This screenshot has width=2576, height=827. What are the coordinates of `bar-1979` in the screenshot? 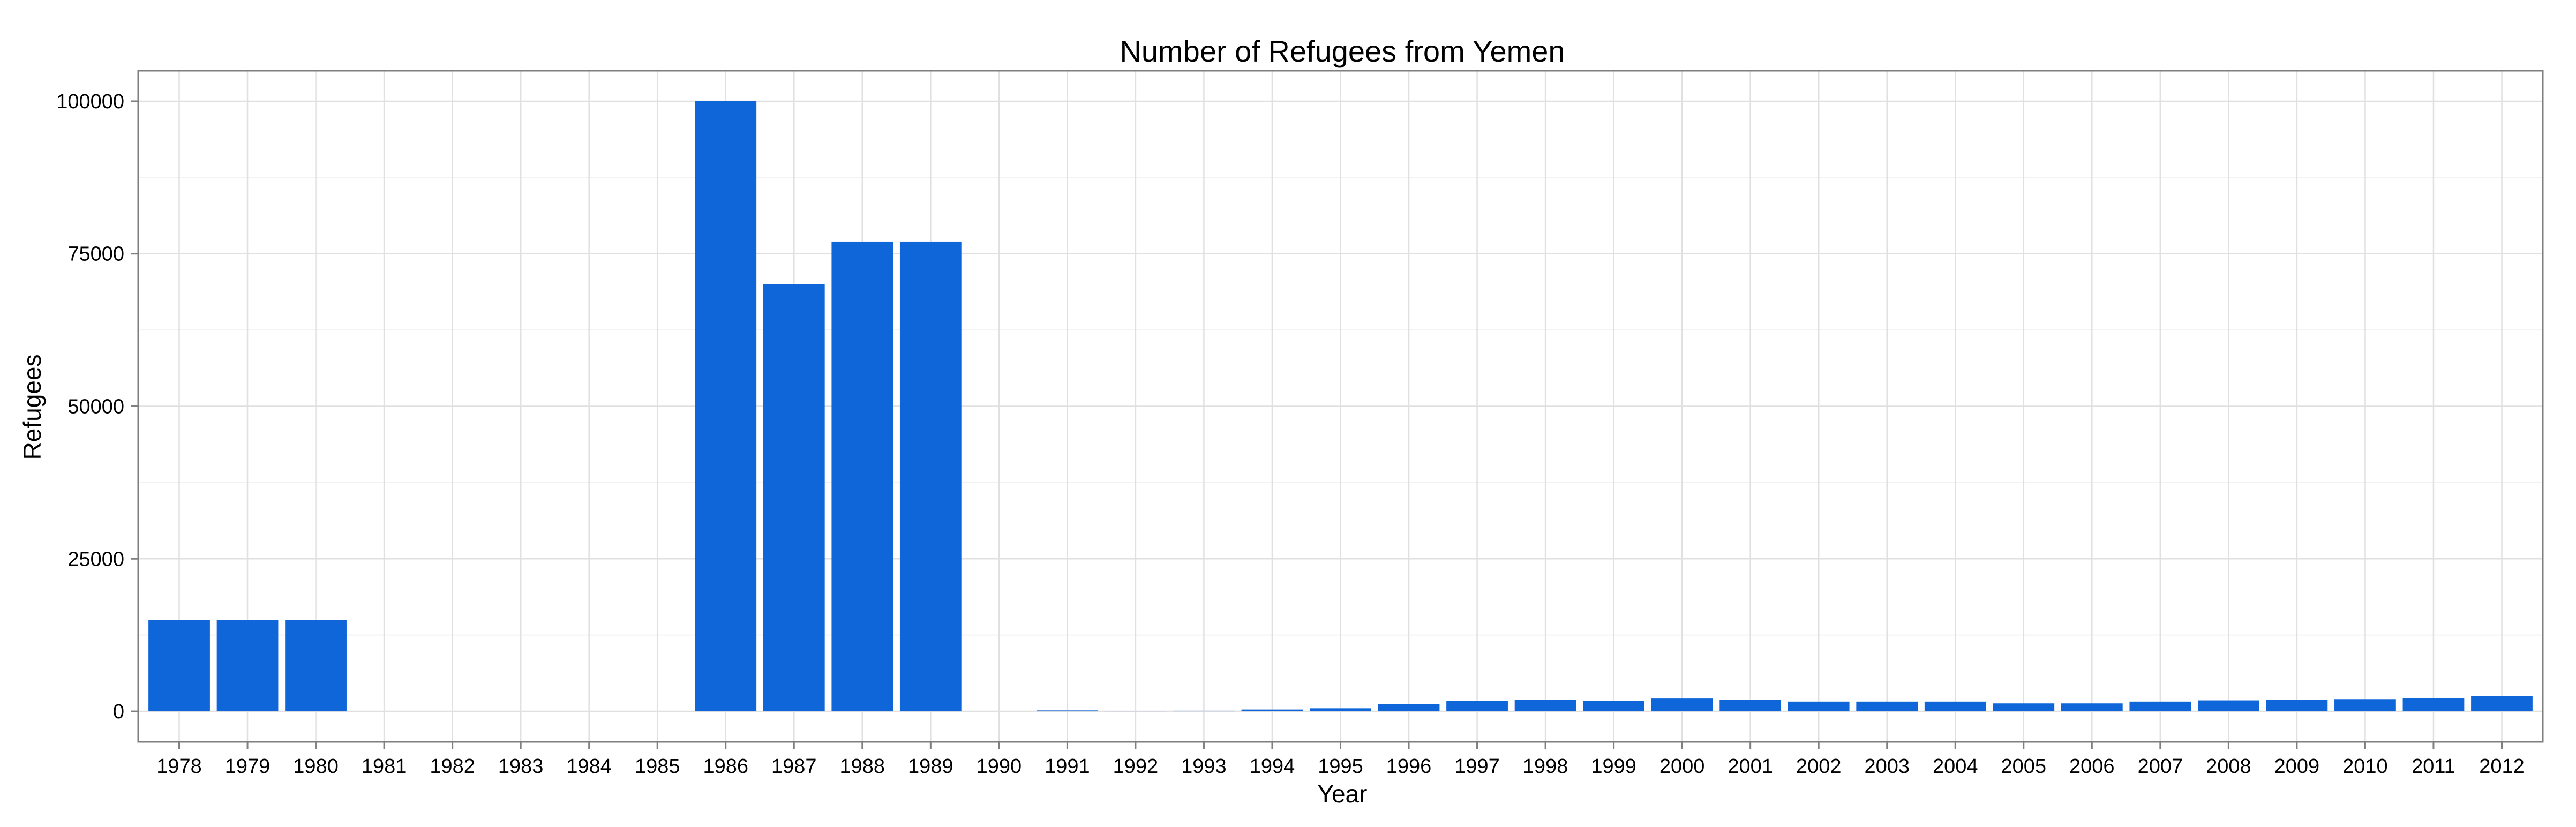 It's located at (247, 666).